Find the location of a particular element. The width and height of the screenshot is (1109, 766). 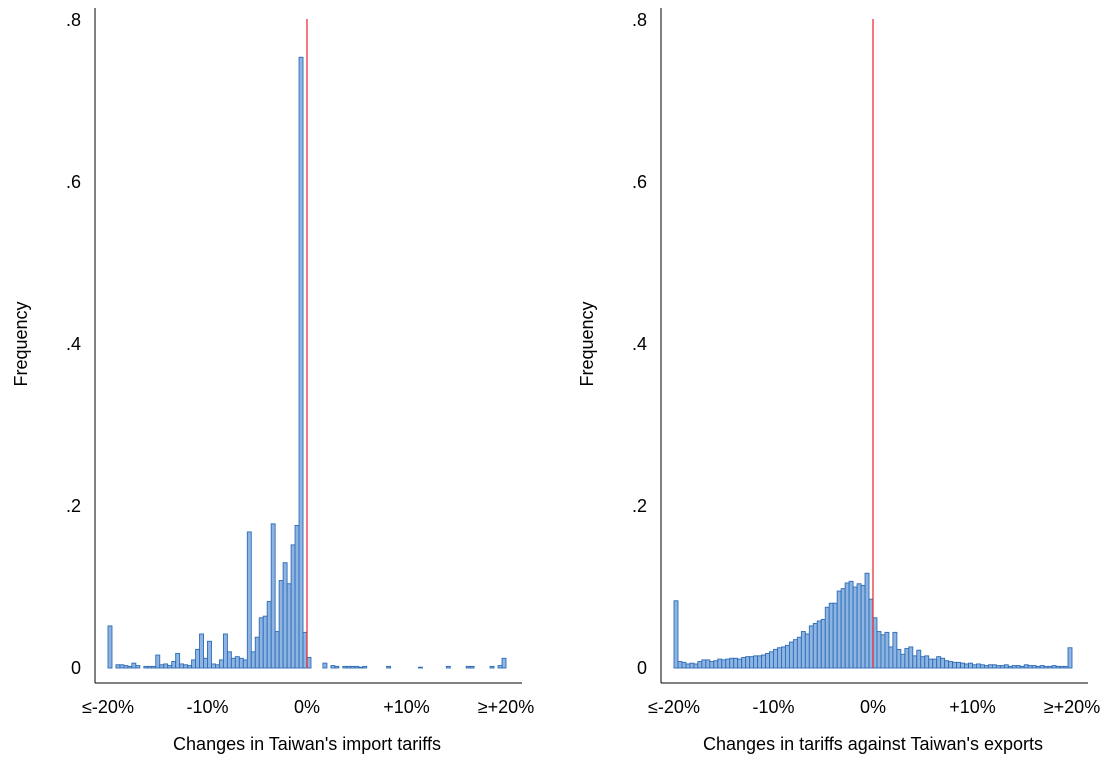

x-axis-label: Changes in Taiwan's import tariffs is located at coordinates (307, 744).